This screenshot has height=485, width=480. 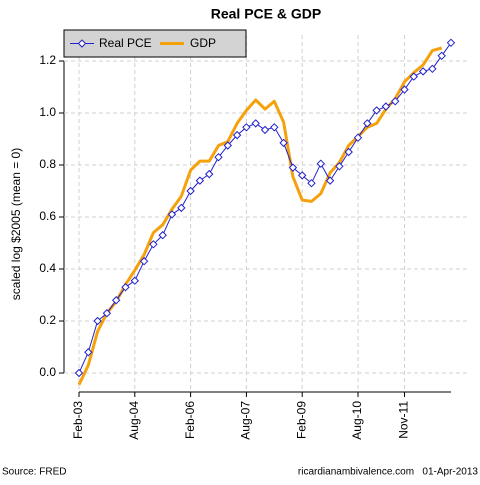 What do you see at coordinates (203, 43) in the screenshot?
I see `legend-label: GDP` at bounding box center [203, 43].